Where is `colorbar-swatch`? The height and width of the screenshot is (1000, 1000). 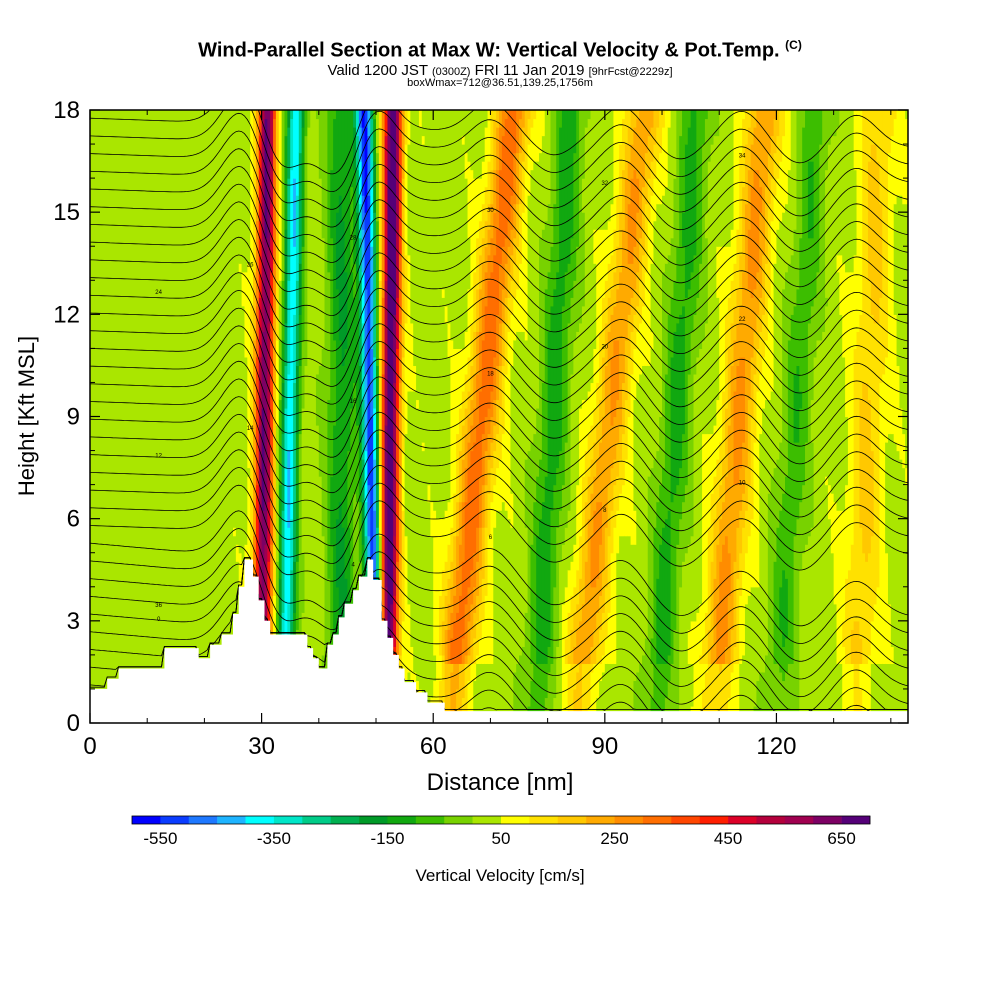 colorbar-swatch is located at coordinates (600, 820).